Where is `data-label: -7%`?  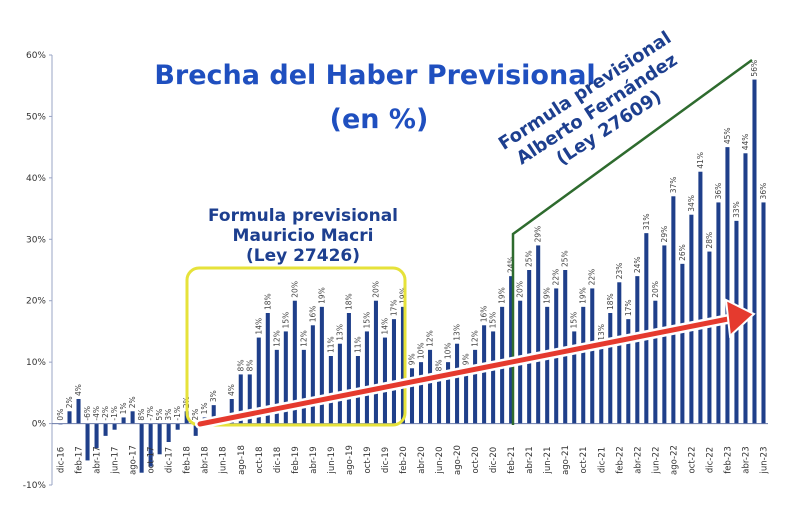 data-label: -7% is located at coordinates (150, 413).